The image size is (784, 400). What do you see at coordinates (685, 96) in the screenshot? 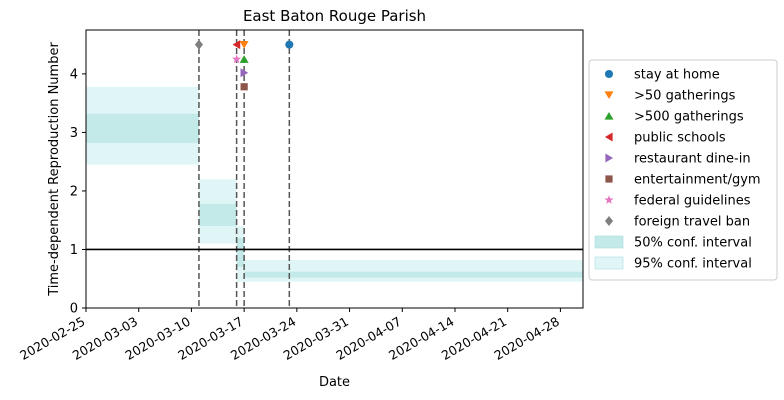
I see `legend-label-1: >50 gatherings` at bounding box center [685, 96].